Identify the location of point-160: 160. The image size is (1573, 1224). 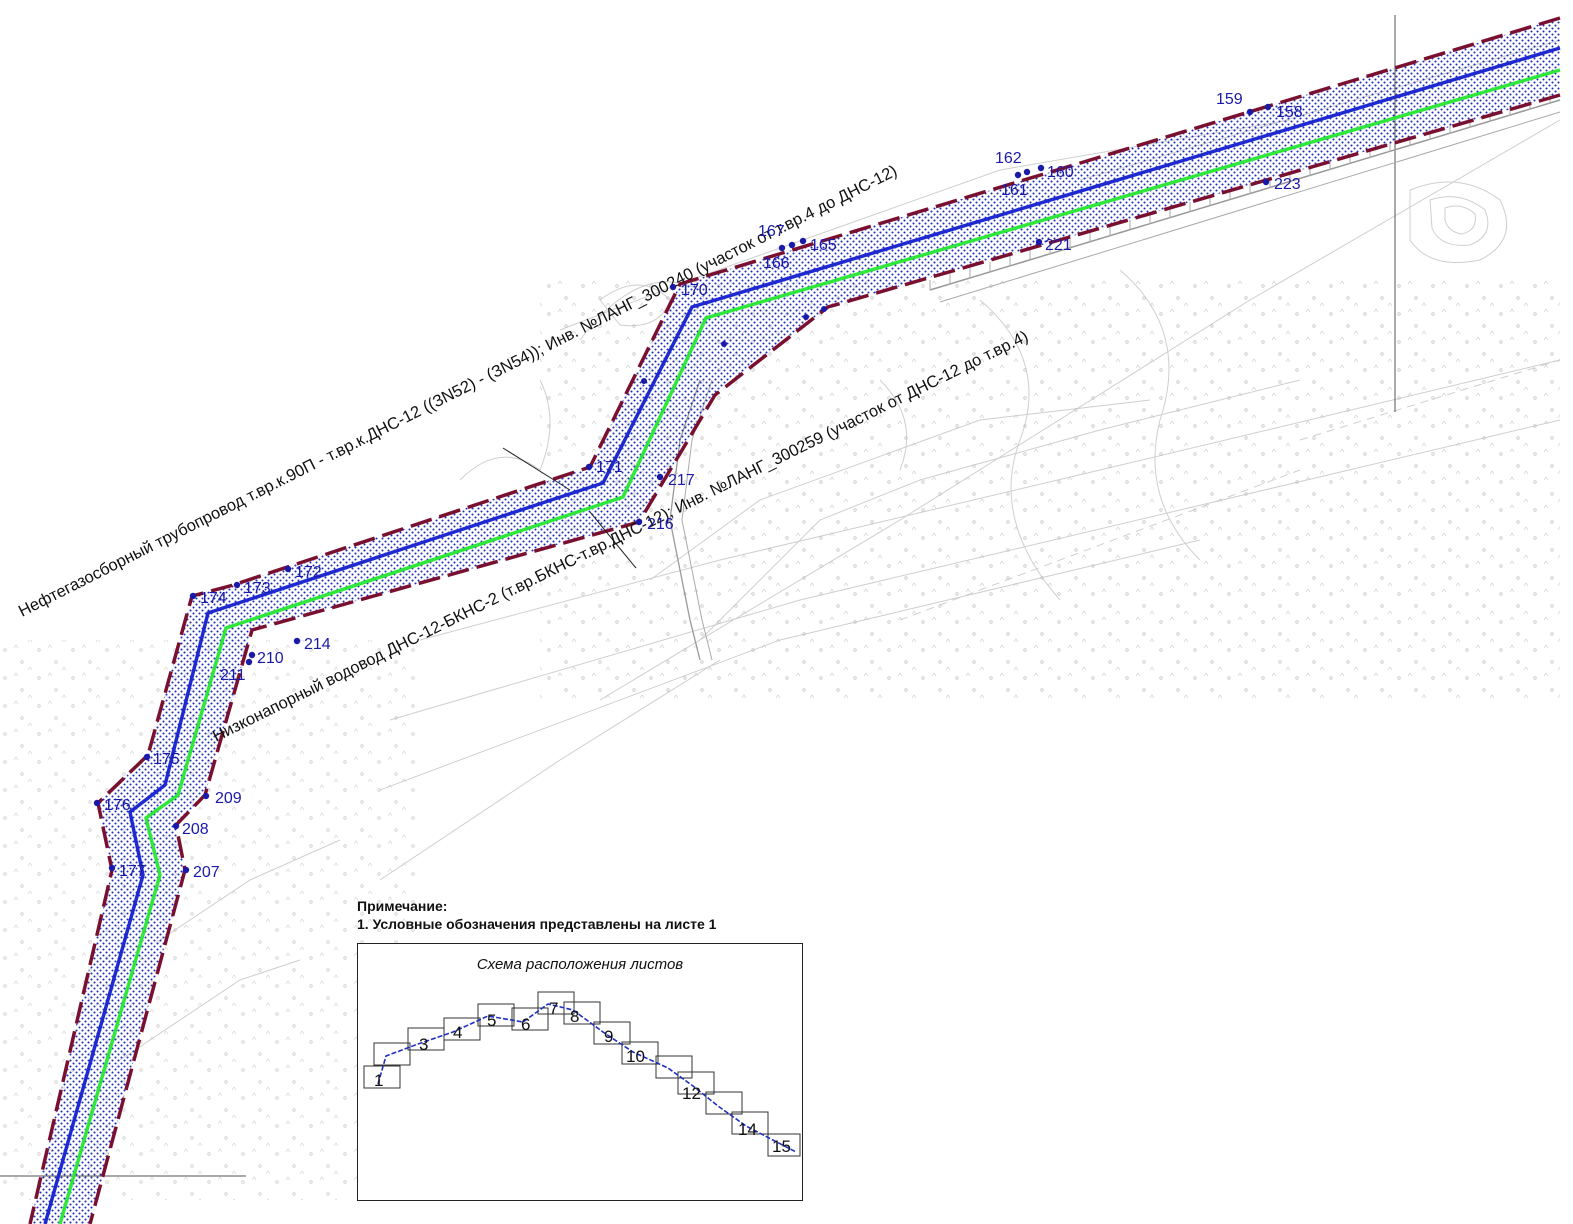
(1055, 172).